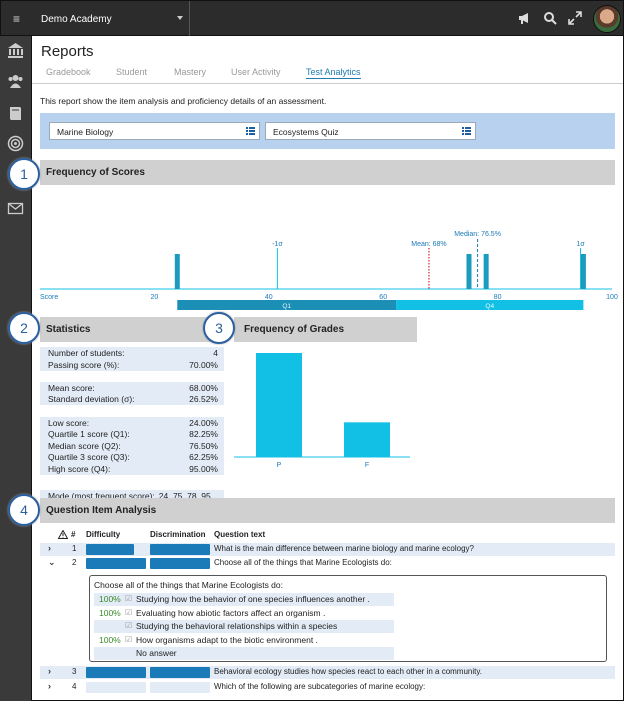 Image resolution: width=624 pixels, height=701 pixels. Describe the element at coordinates (71, 387) in the screenshot. I see `statistic-label: Mean score:` at that location.